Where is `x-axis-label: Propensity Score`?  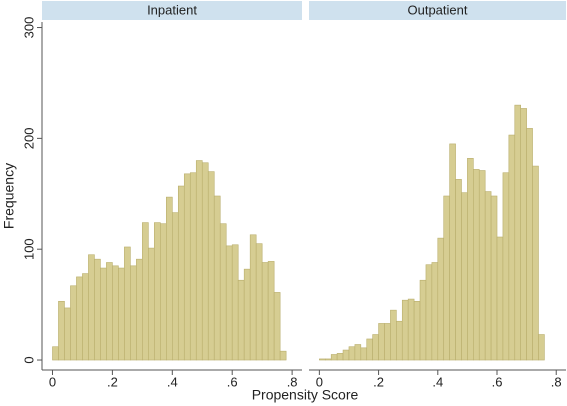 x-axis-label: Propensity Score is located at coordinates (305, 395).